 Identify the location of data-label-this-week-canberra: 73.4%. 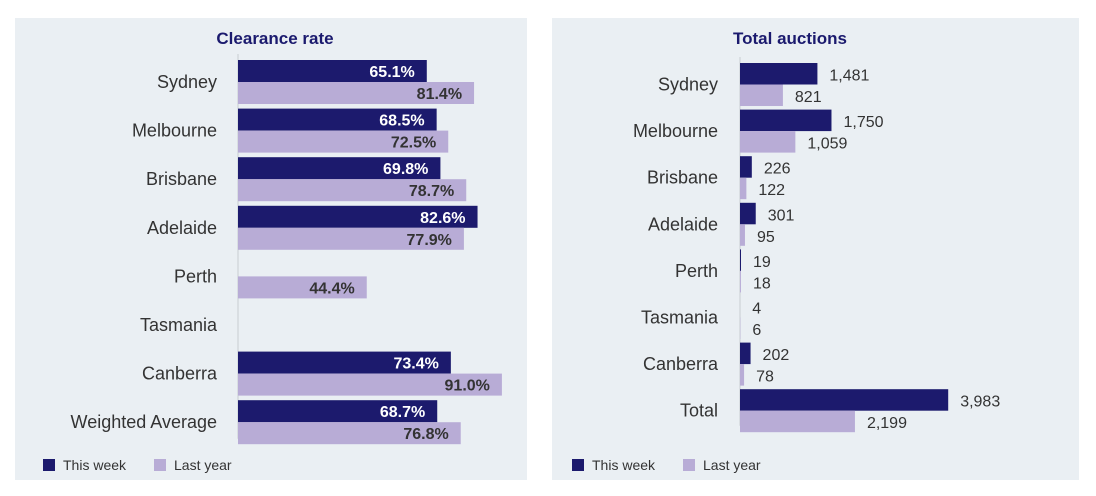
(415, 364).